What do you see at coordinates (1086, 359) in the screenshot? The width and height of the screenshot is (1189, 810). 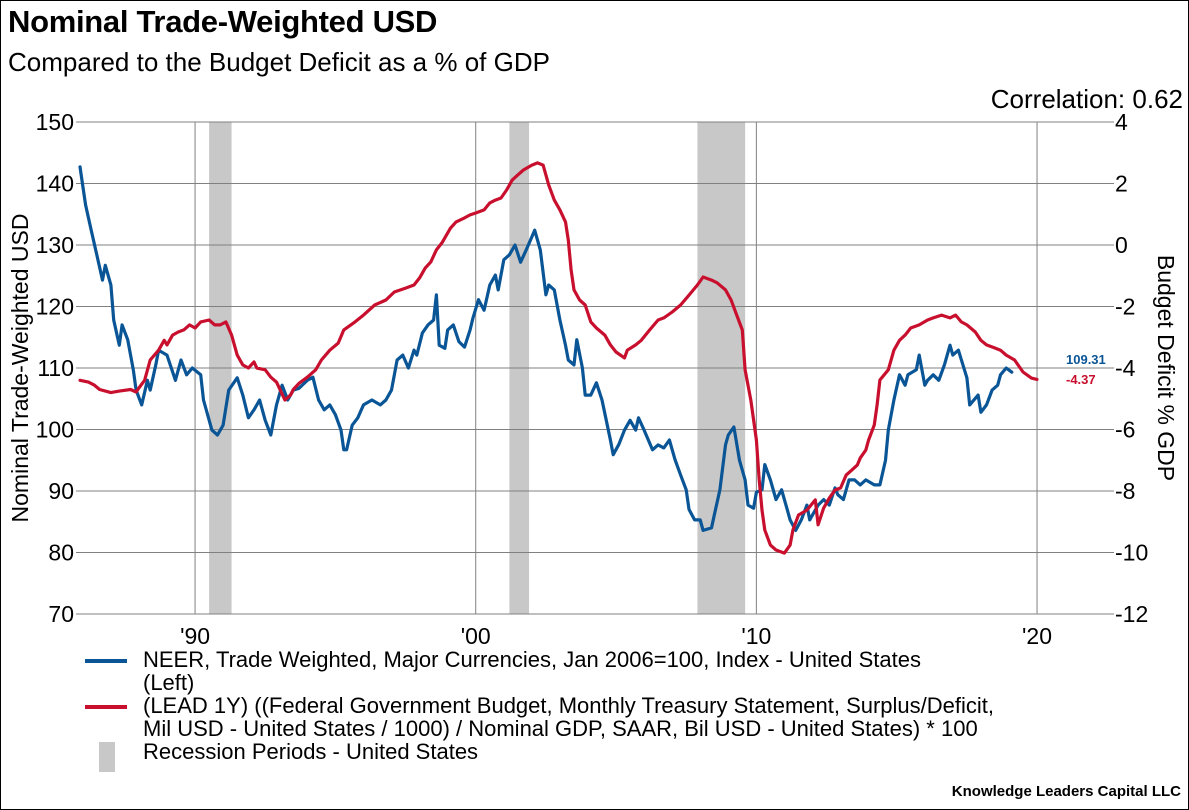 I see `last-value-label-neer: 109.31` at bounding box center [1086, 359].